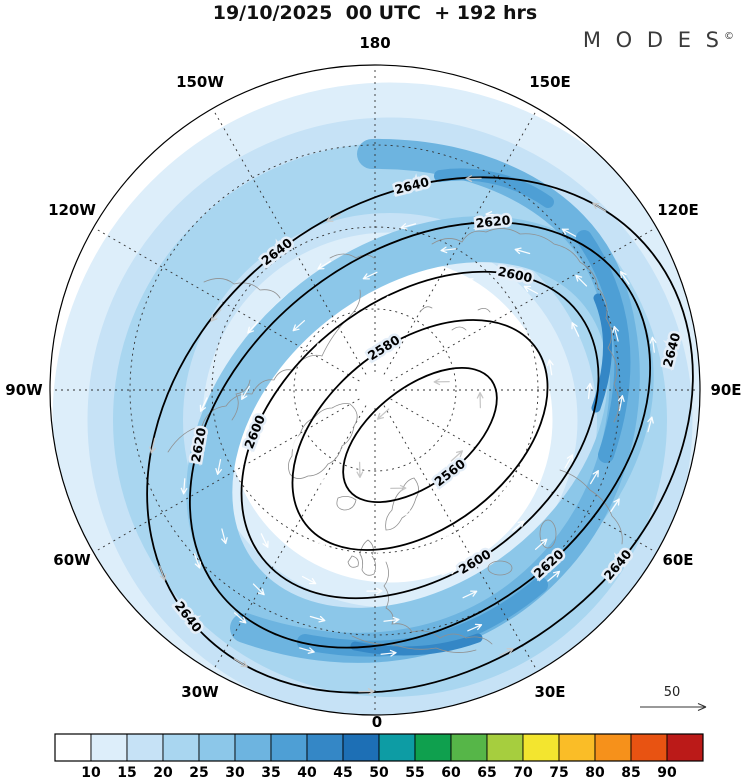 This screenshot has width=750, height=782. Describe the element at coordinates (72, 210) in the screenshot. I see `lon-label-120w: 120W` at that location.